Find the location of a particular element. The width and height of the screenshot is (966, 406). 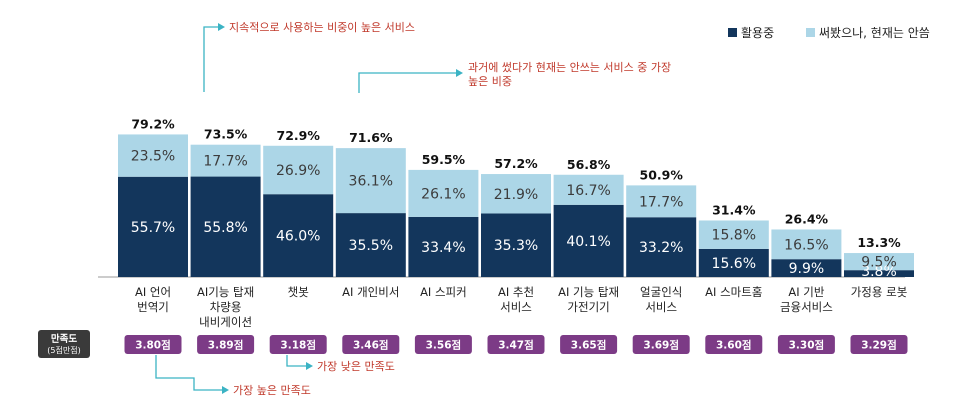

x-tick-label: AI기능 탑재 is located at coordinates (225, 292).